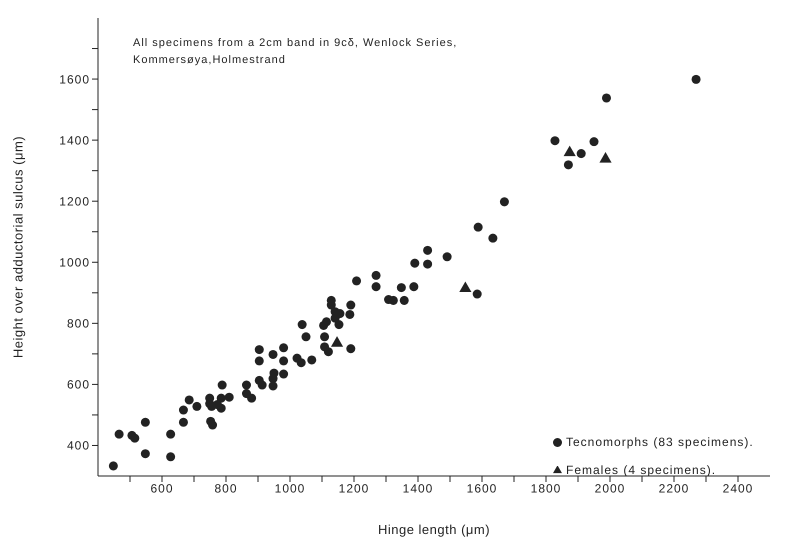 The height and width of the screenshot is (554, 790). What do you see at coordinates (641, 470) in the screenshot?
I see `legend-label: Females (4 specimens).` at bounding box center [641, 470].